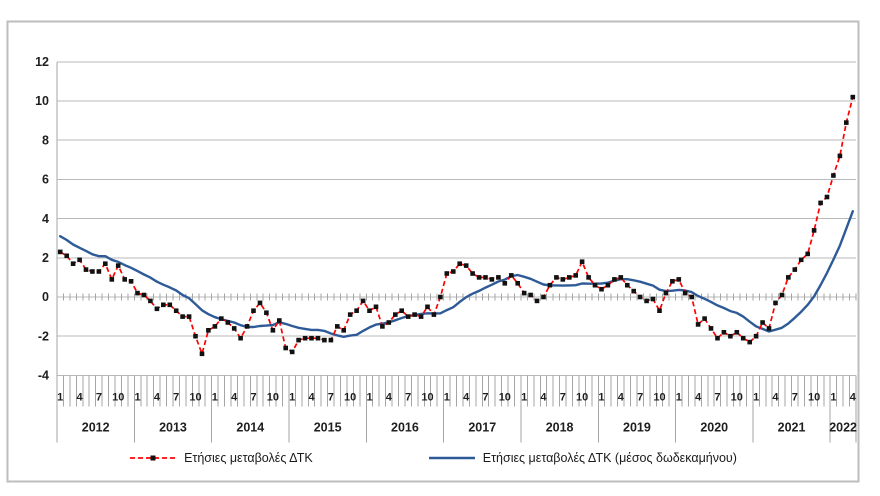  I want to click on y-tick-label: -2, so click(43, 336).